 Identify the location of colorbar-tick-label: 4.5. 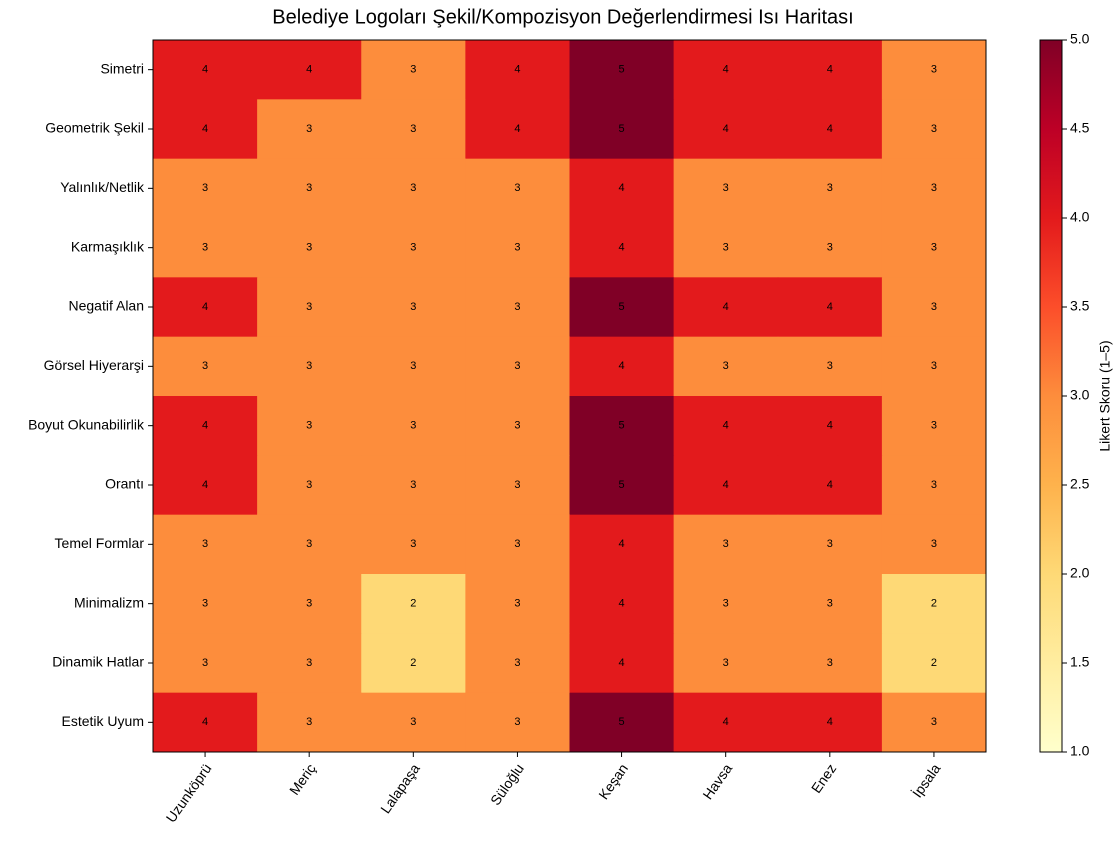
(1080, 128).